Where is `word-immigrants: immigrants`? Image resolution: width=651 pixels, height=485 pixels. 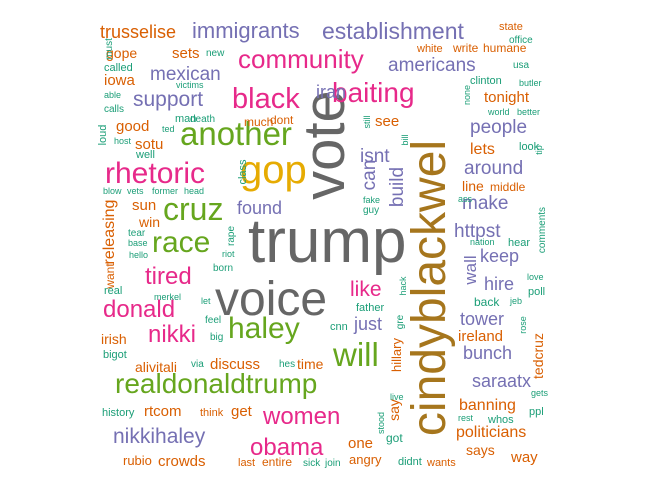 word-immigrants: immigrants is located at coordinates (246, 30).